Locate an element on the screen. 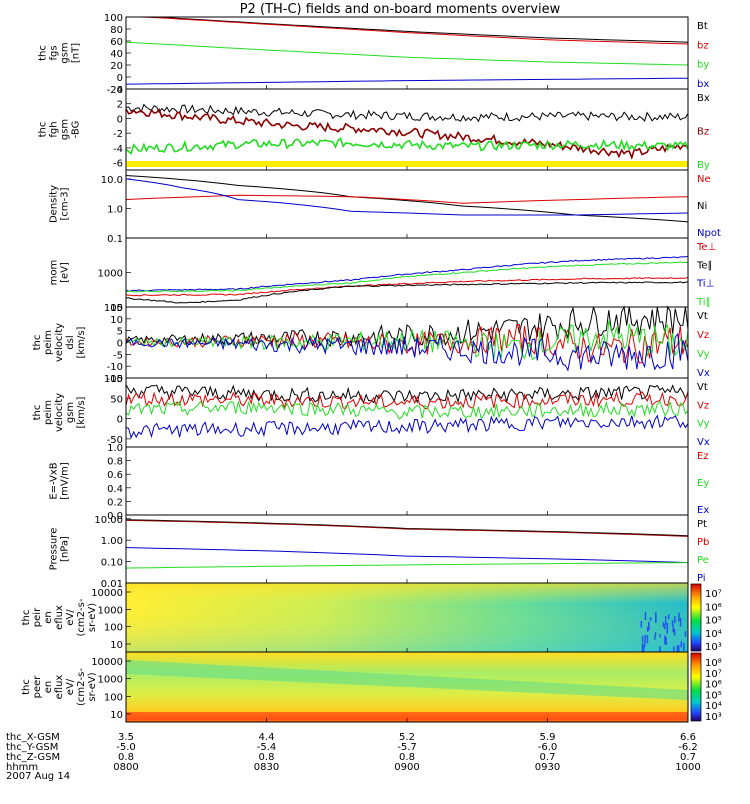  legend-entry: Vy is located at coordinates (703, 354).